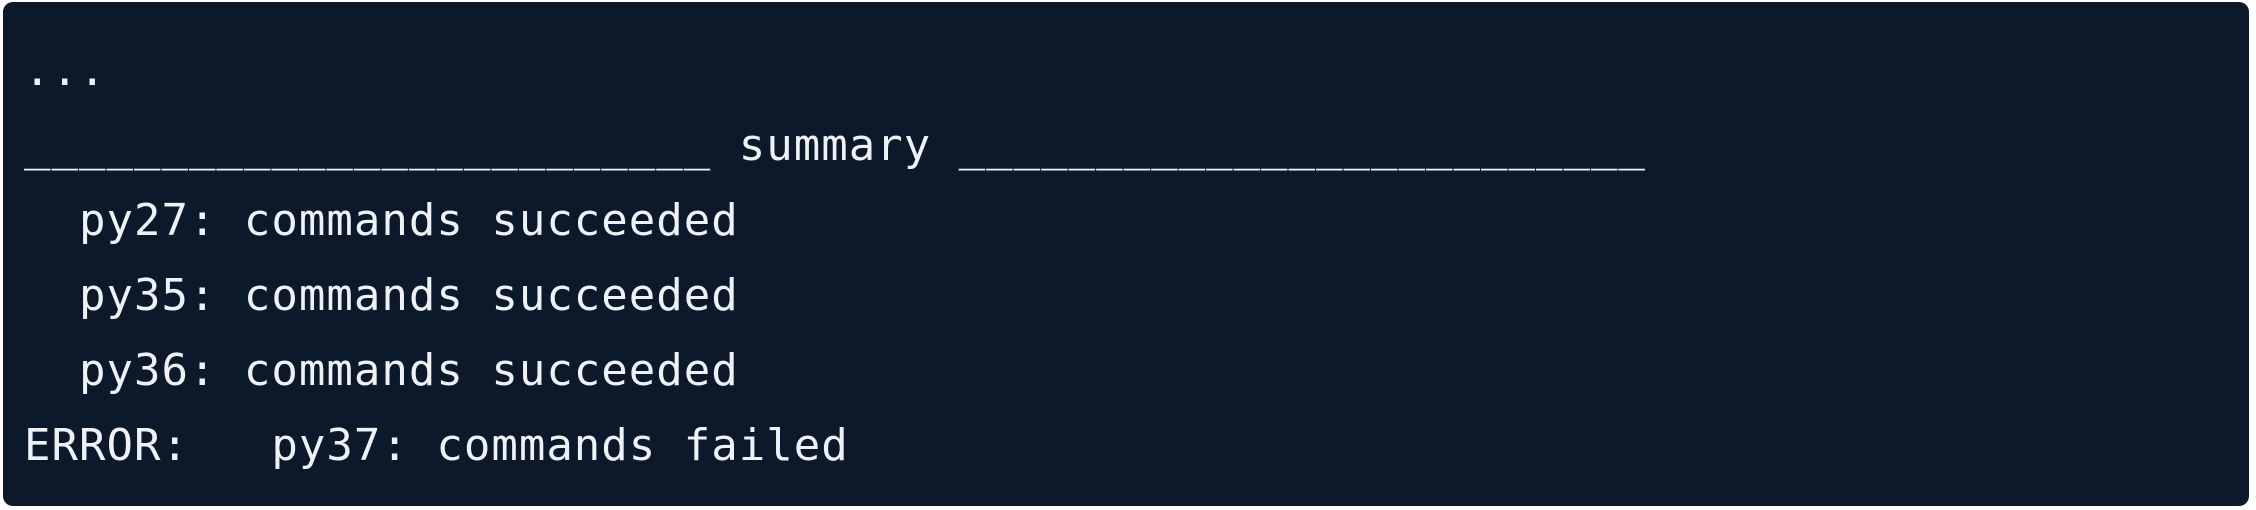 The image size is (2256, 510). I want to click on py36-result-line: py36: commands succeeded, so click(381, 370).